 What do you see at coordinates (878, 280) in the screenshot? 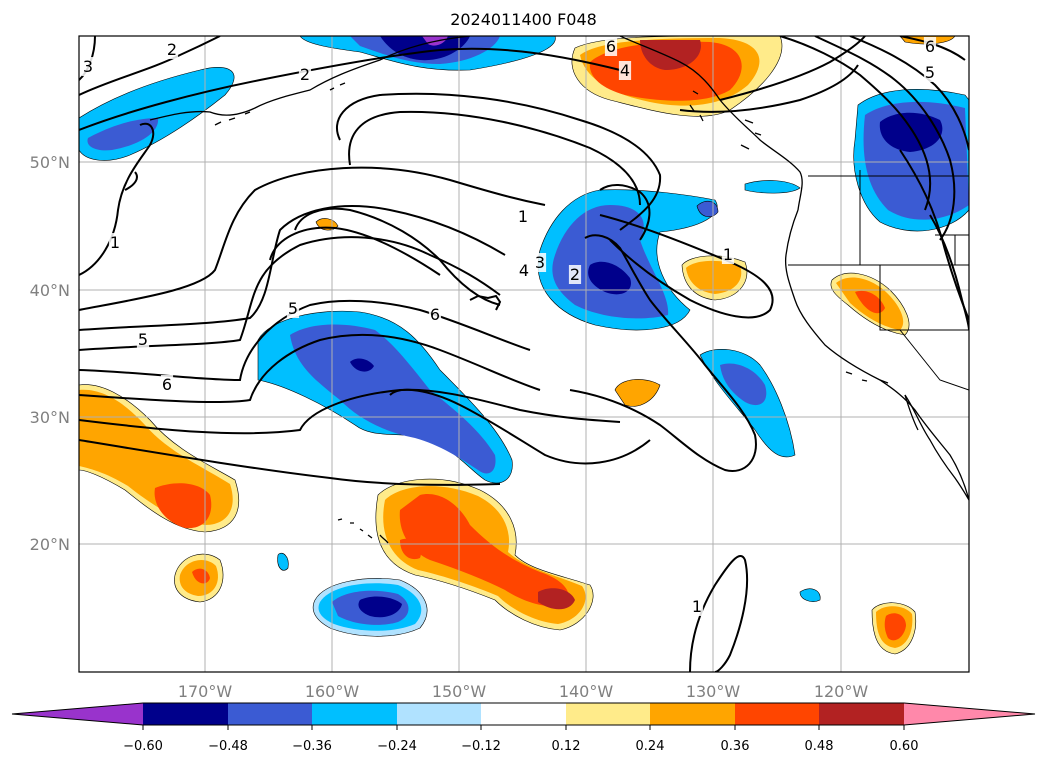
I see `political-borders` at bounding box center [878, 280].